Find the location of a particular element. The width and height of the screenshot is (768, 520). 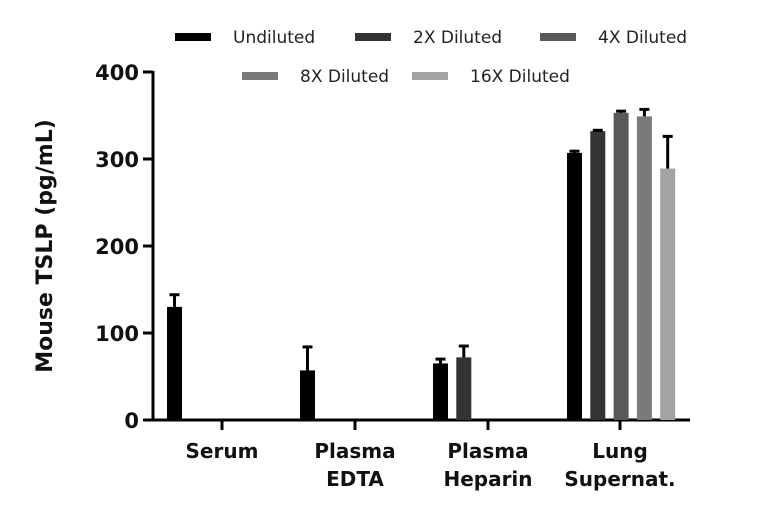

legend-label: 16X Diluted is located at coordinates (520, 77).